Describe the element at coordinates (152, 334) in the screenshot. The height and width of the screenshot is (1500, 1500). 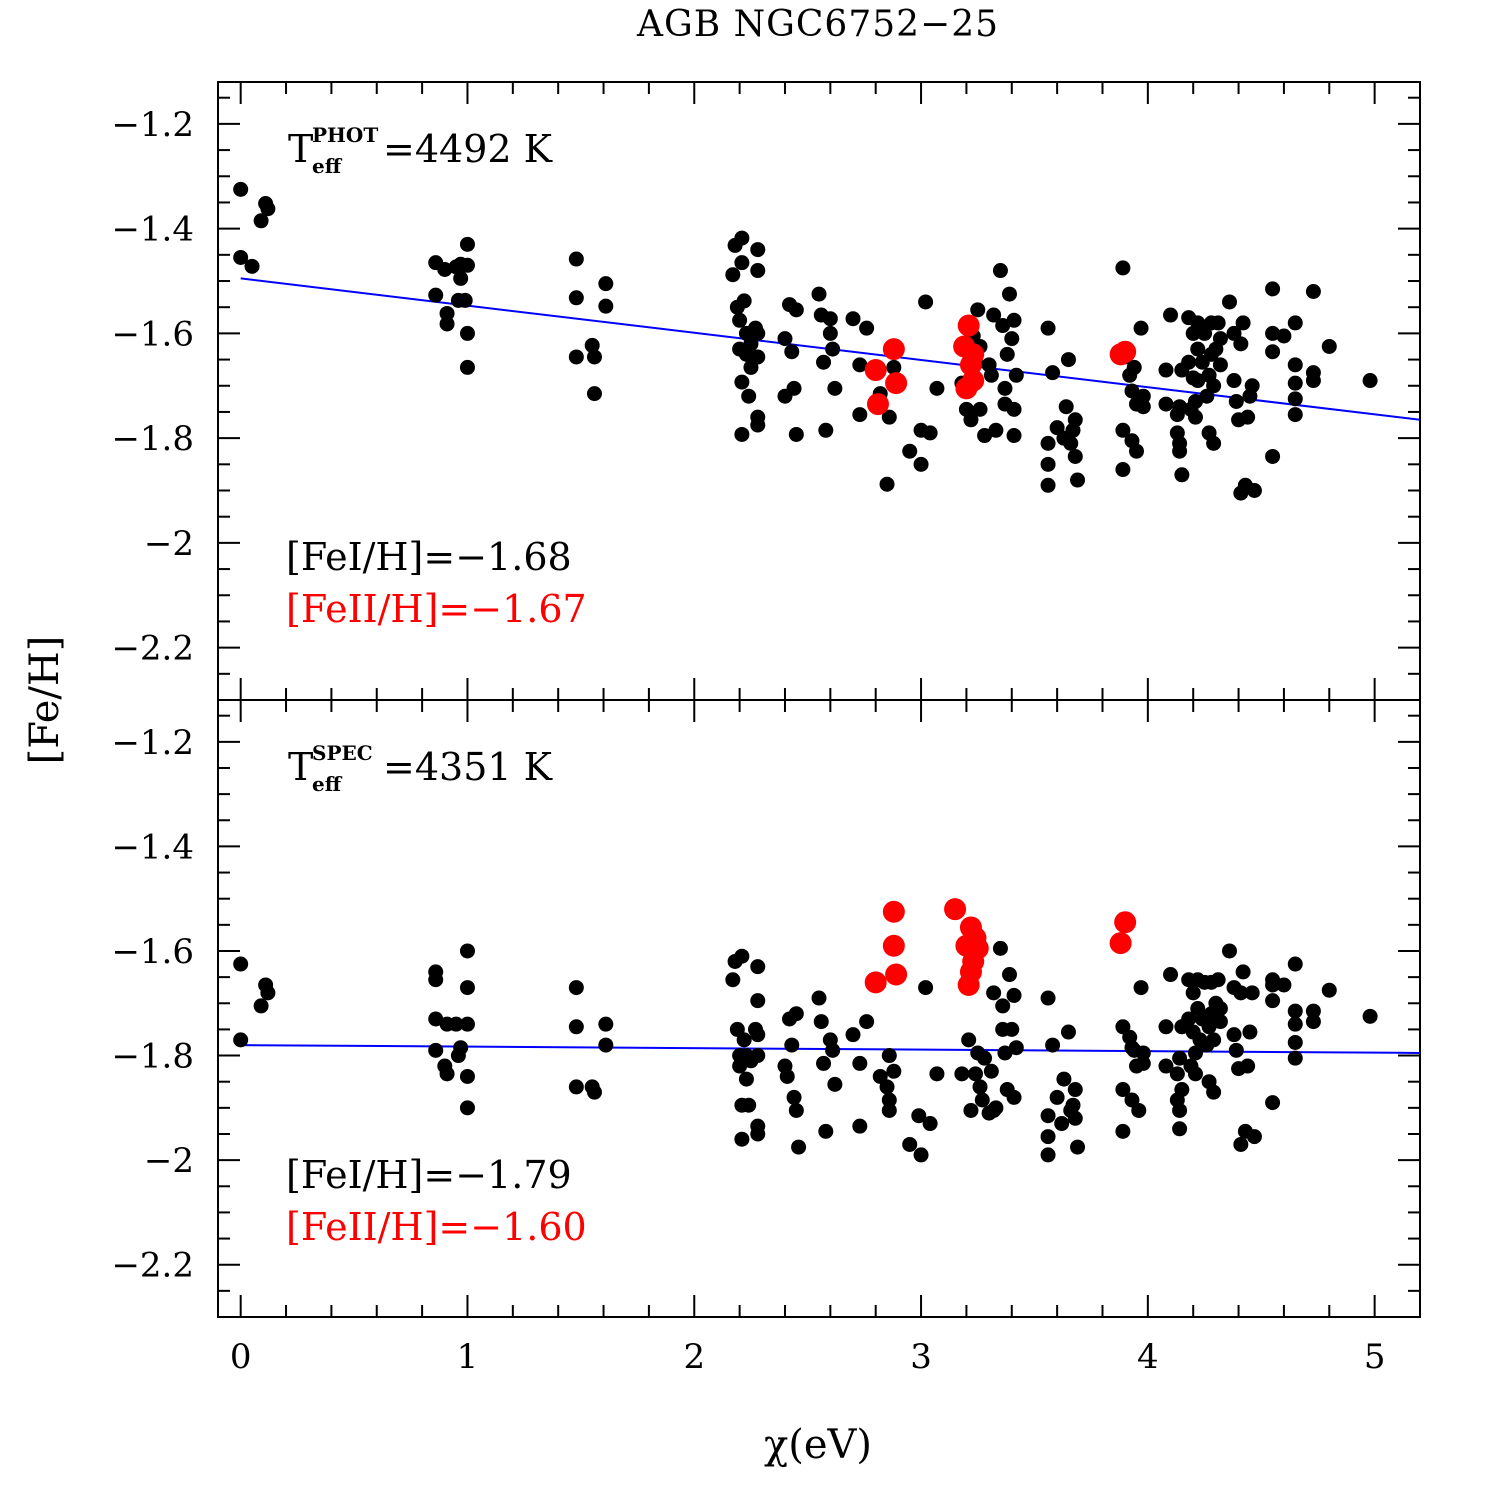
I see `y-tick-label: −1.6` at that location.